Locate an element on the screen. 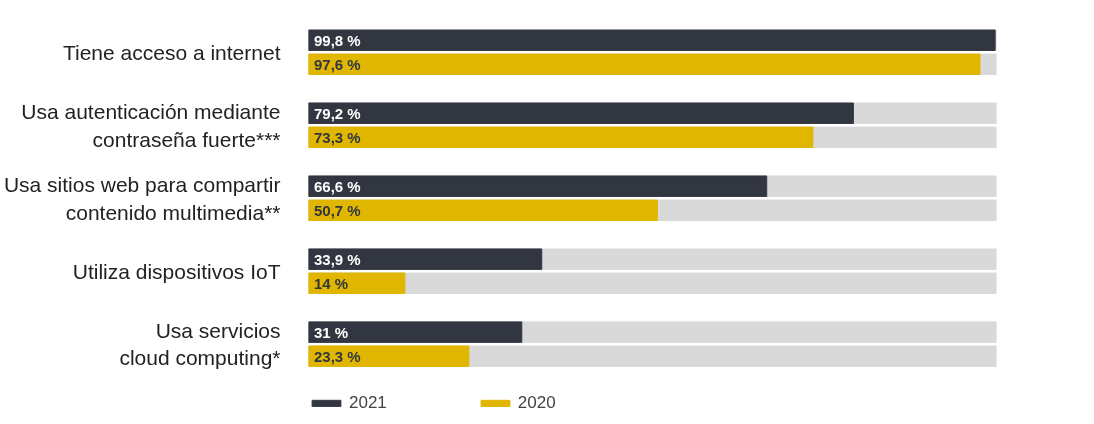 The height and width of the screenshot is (424, 1094). data-label: 99,8 % is located at coordinates (337, 40).